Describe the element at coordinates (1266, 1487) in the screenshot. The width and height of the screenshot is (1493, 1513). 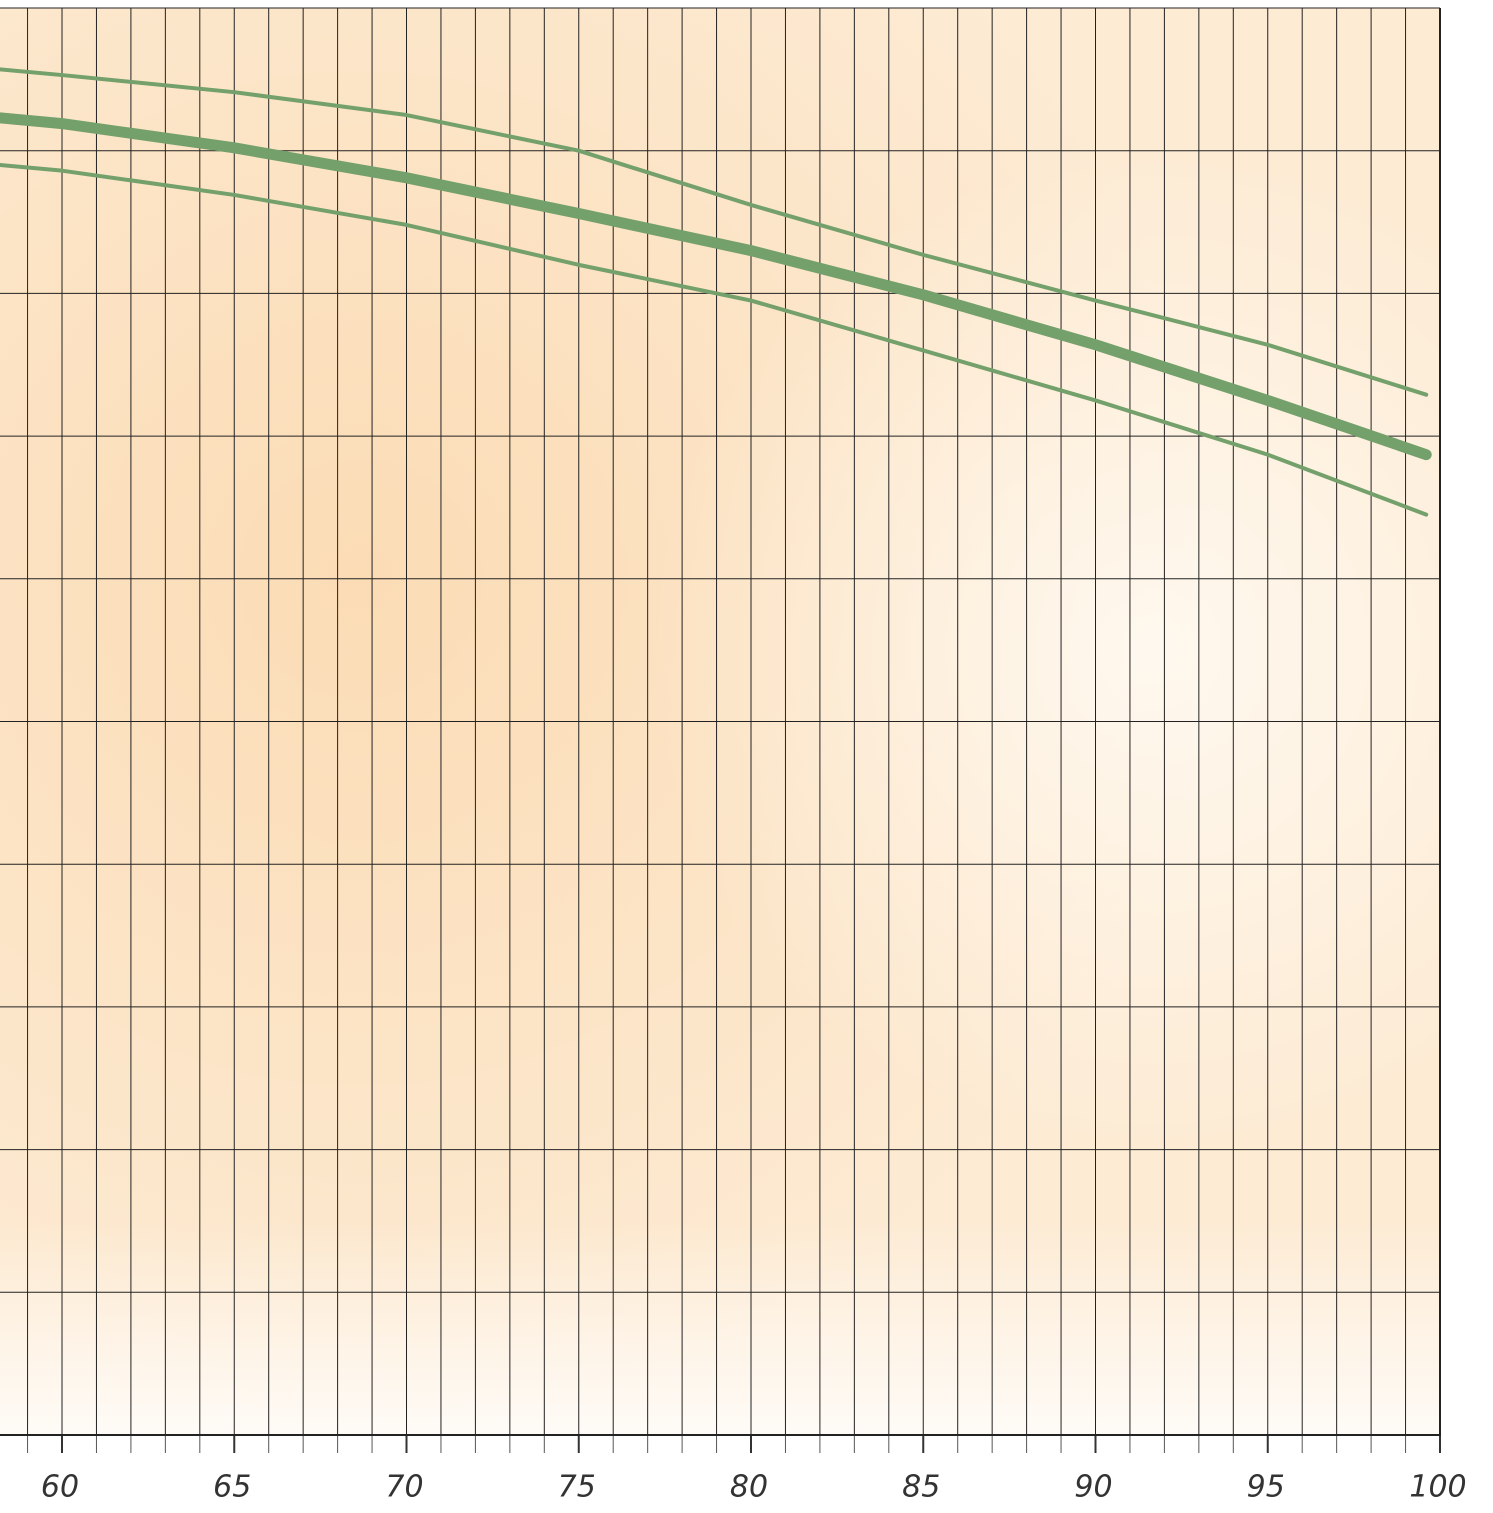
I see `x-tick-label: 95` at that location.